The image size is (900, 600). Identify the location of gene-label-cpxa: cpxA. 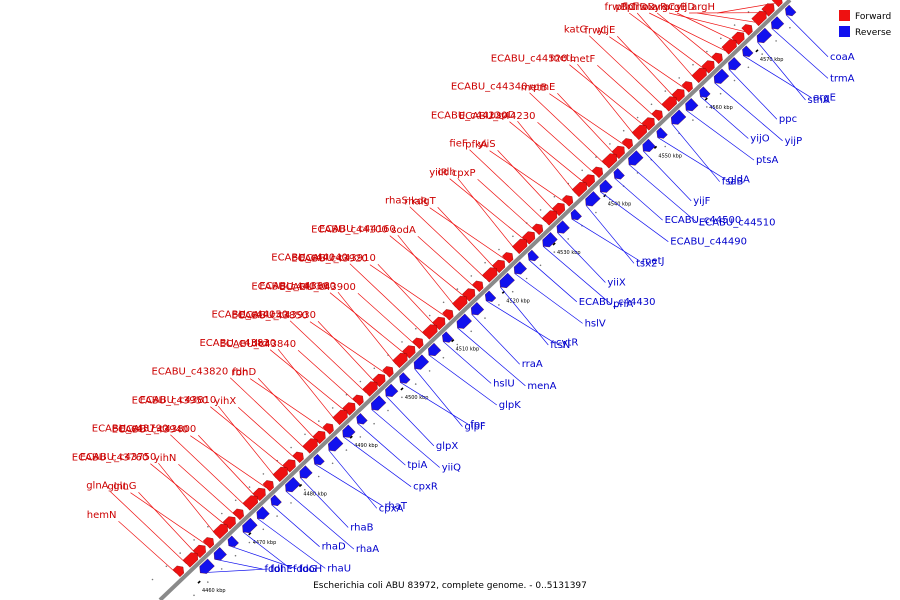
(391, 508).